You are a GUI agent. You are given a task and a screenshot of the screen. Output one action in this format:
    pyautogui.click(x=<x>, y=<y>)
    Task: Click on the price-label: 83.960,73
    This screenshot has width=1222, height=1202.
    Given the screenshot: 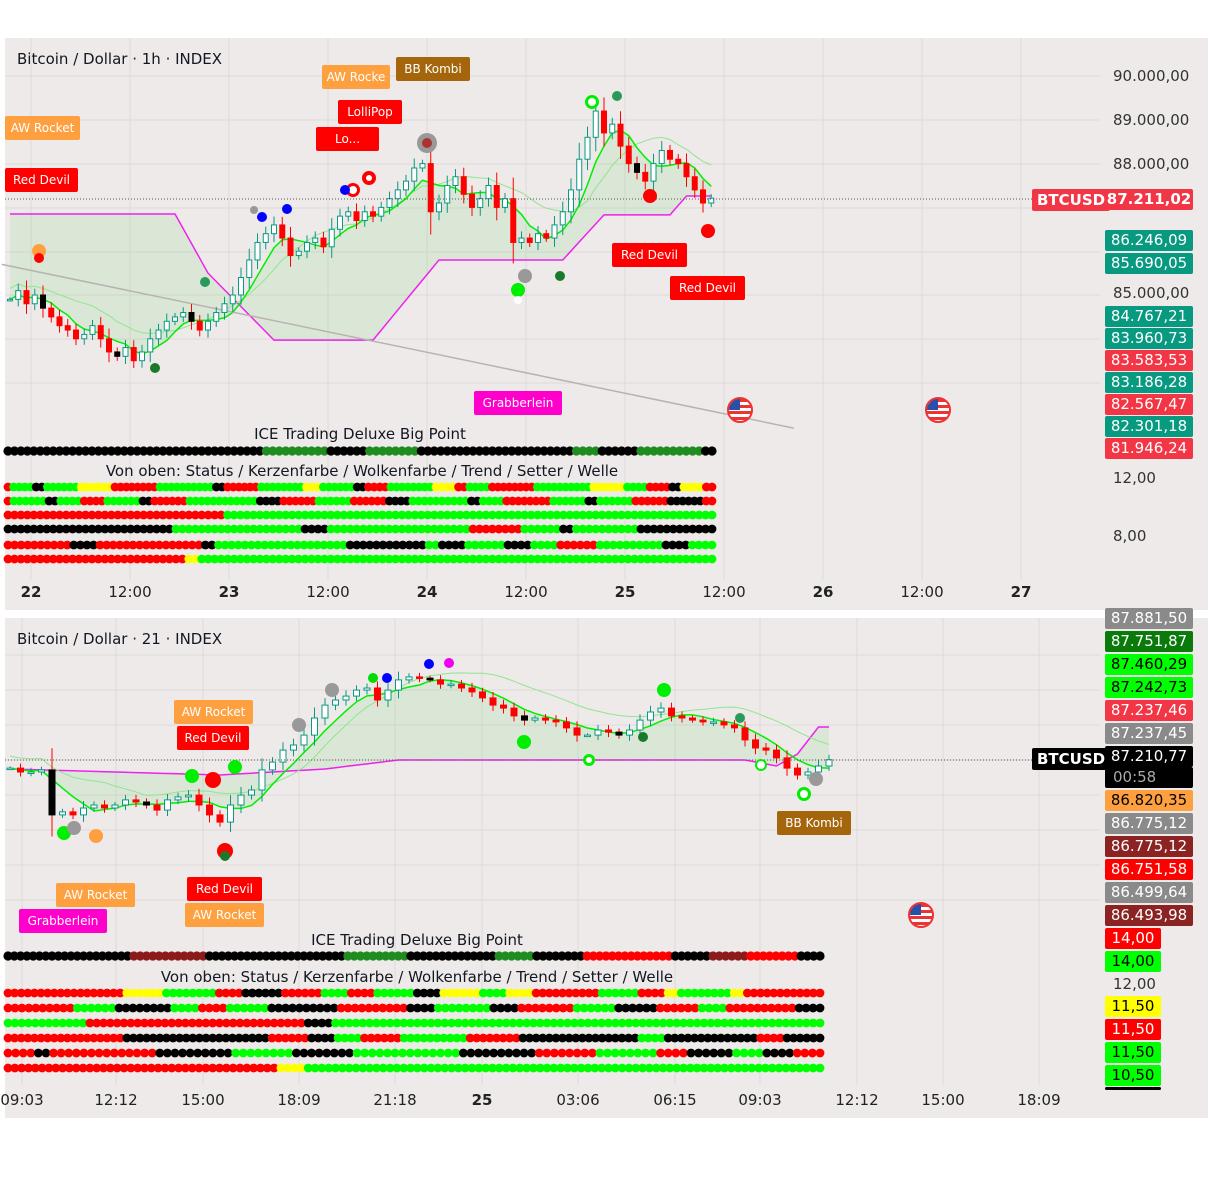 What is the action you would take?
    pyautogui.click(x=1149, y=338)
    